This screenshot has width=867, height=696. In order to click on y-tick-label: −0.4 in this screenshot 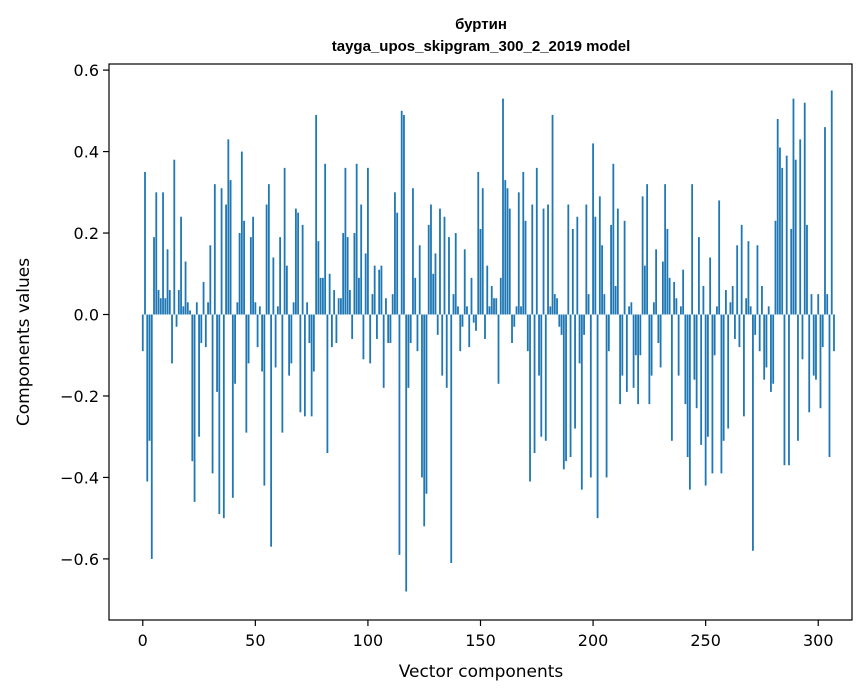, I will do `click(79, 477)`.